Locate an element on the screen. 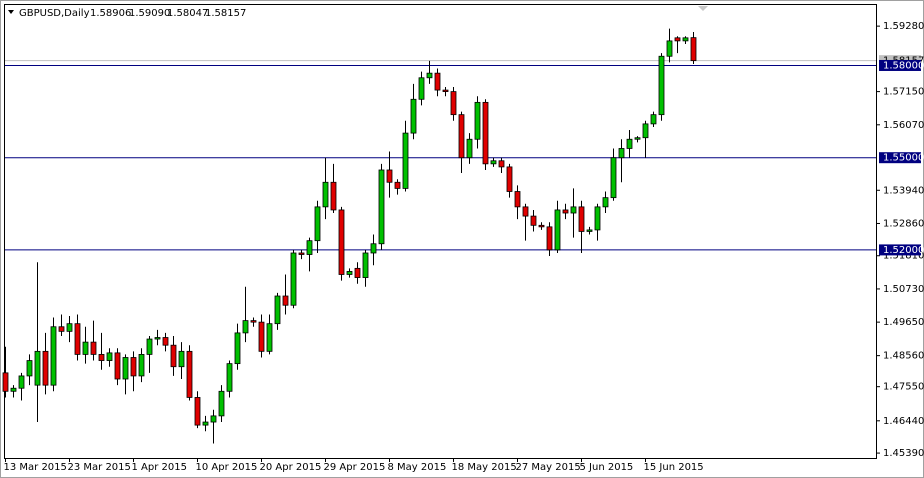  y-tick-label: 1.48560 is located at coordinates (903, 356).